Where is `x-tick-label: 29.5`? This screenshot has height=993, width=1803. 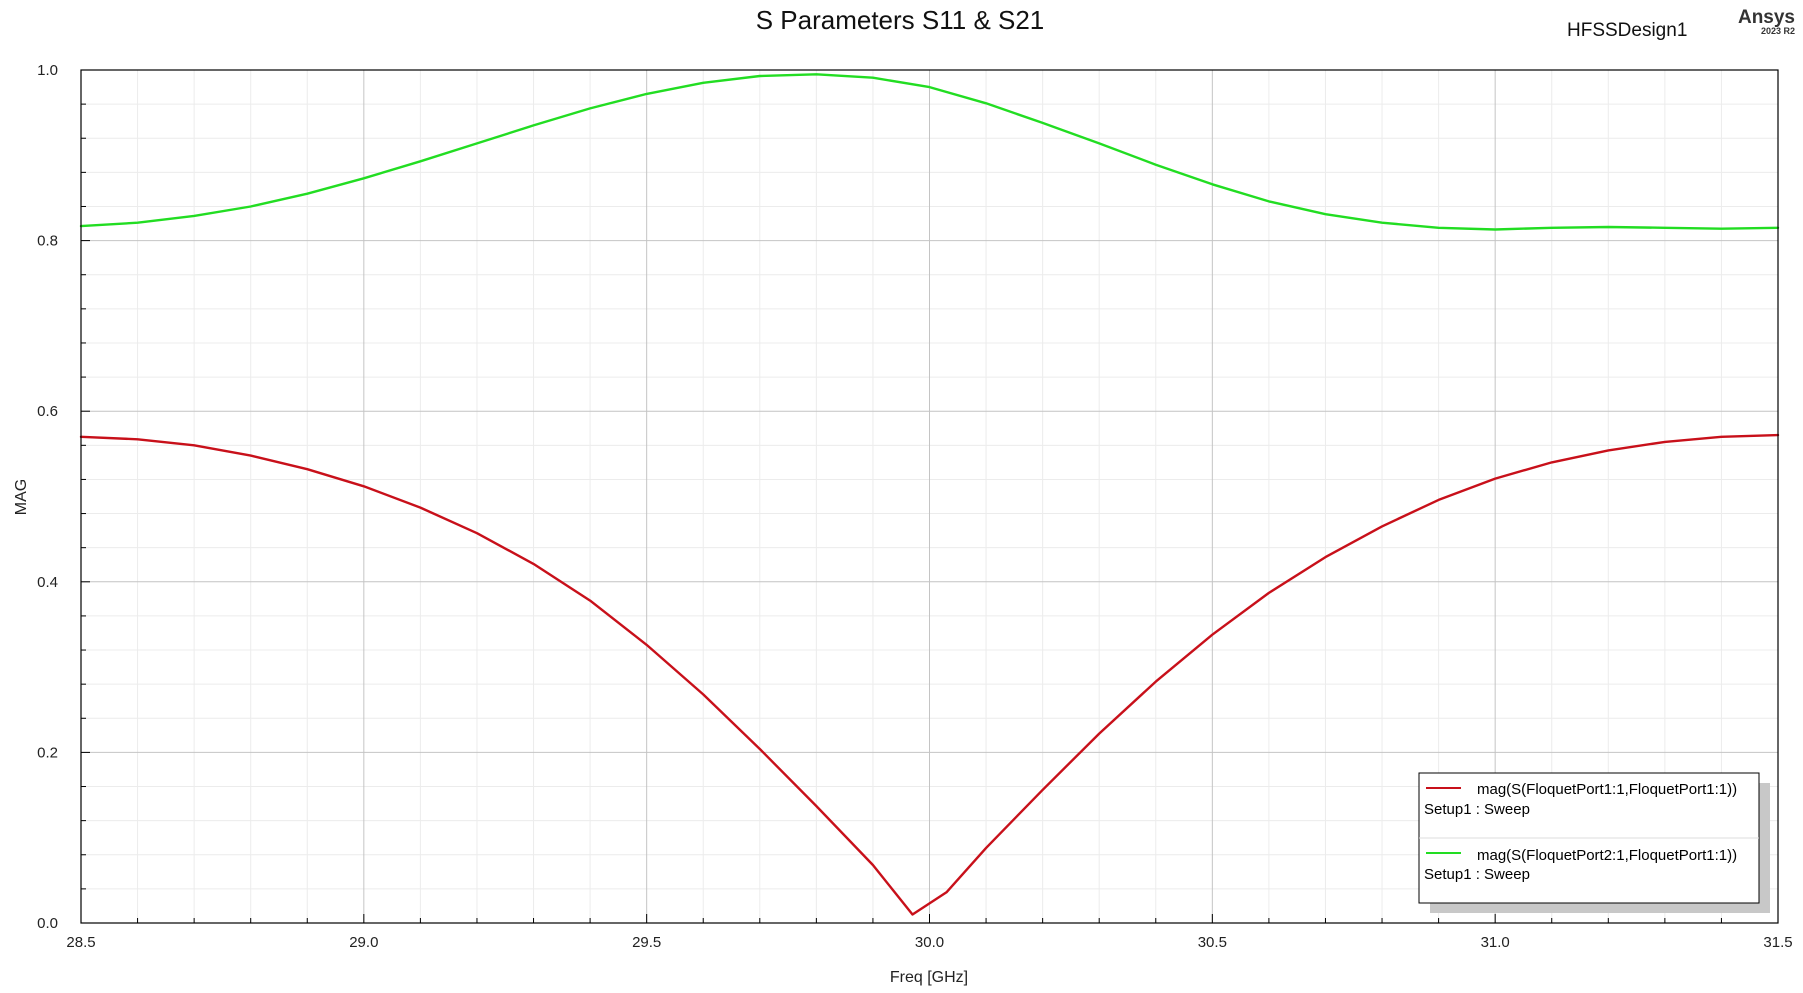
x-tick-label: 29.5 is located at coordinates (646, 942).